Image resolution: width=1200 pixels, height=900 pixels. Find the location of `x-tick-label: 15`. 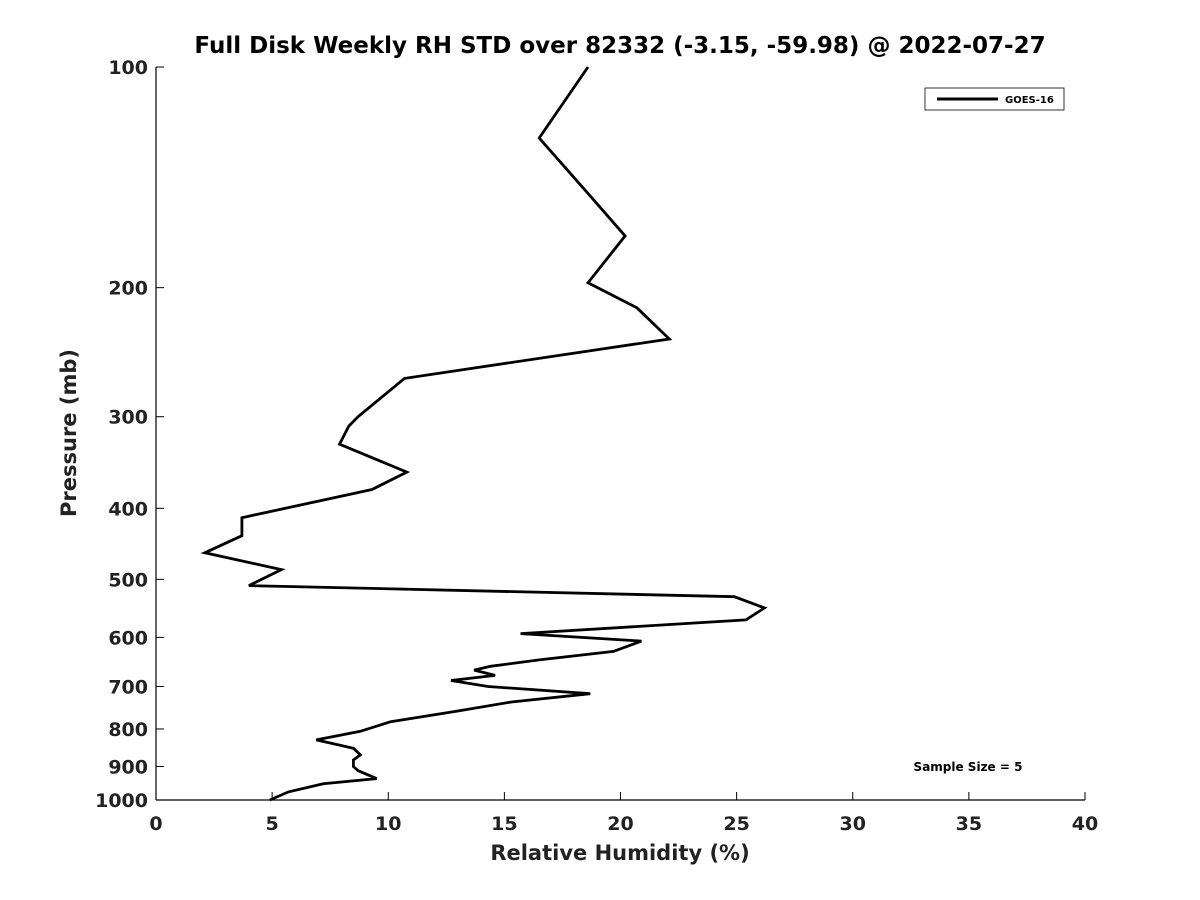

x-tick-label: 15 is located at coordinates (504, 824).